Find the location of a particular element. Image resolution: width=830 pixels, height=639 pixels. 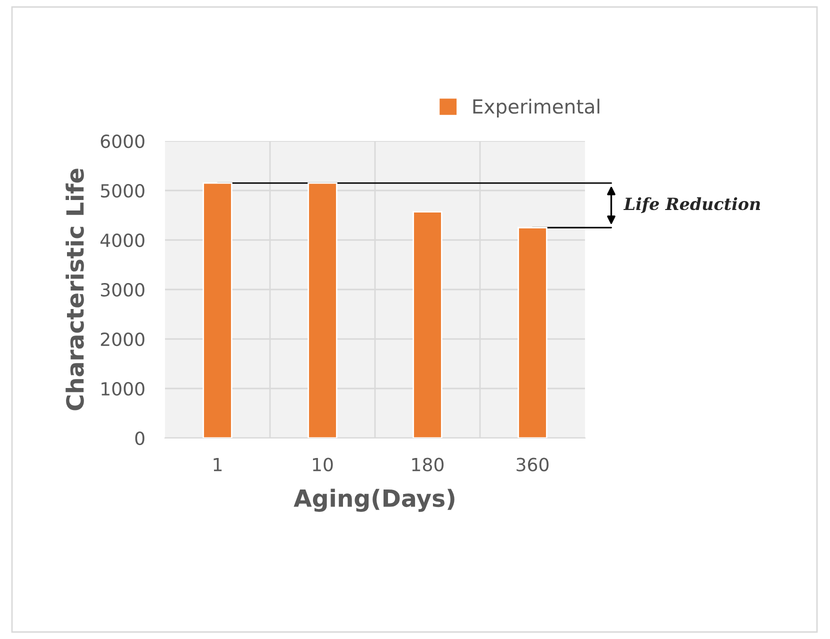

y-tick-label: 0 is located at coordinates (139, 438).